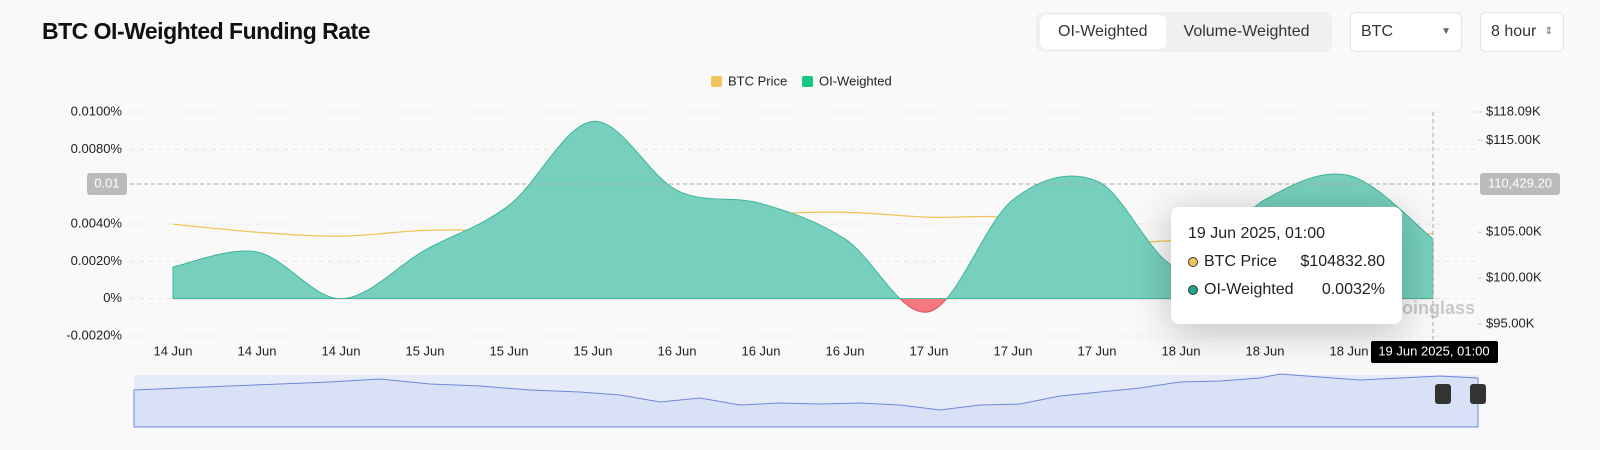  I want to click on tab-group: OI-Weighted Volume-Weighted, so click(1184, 32).